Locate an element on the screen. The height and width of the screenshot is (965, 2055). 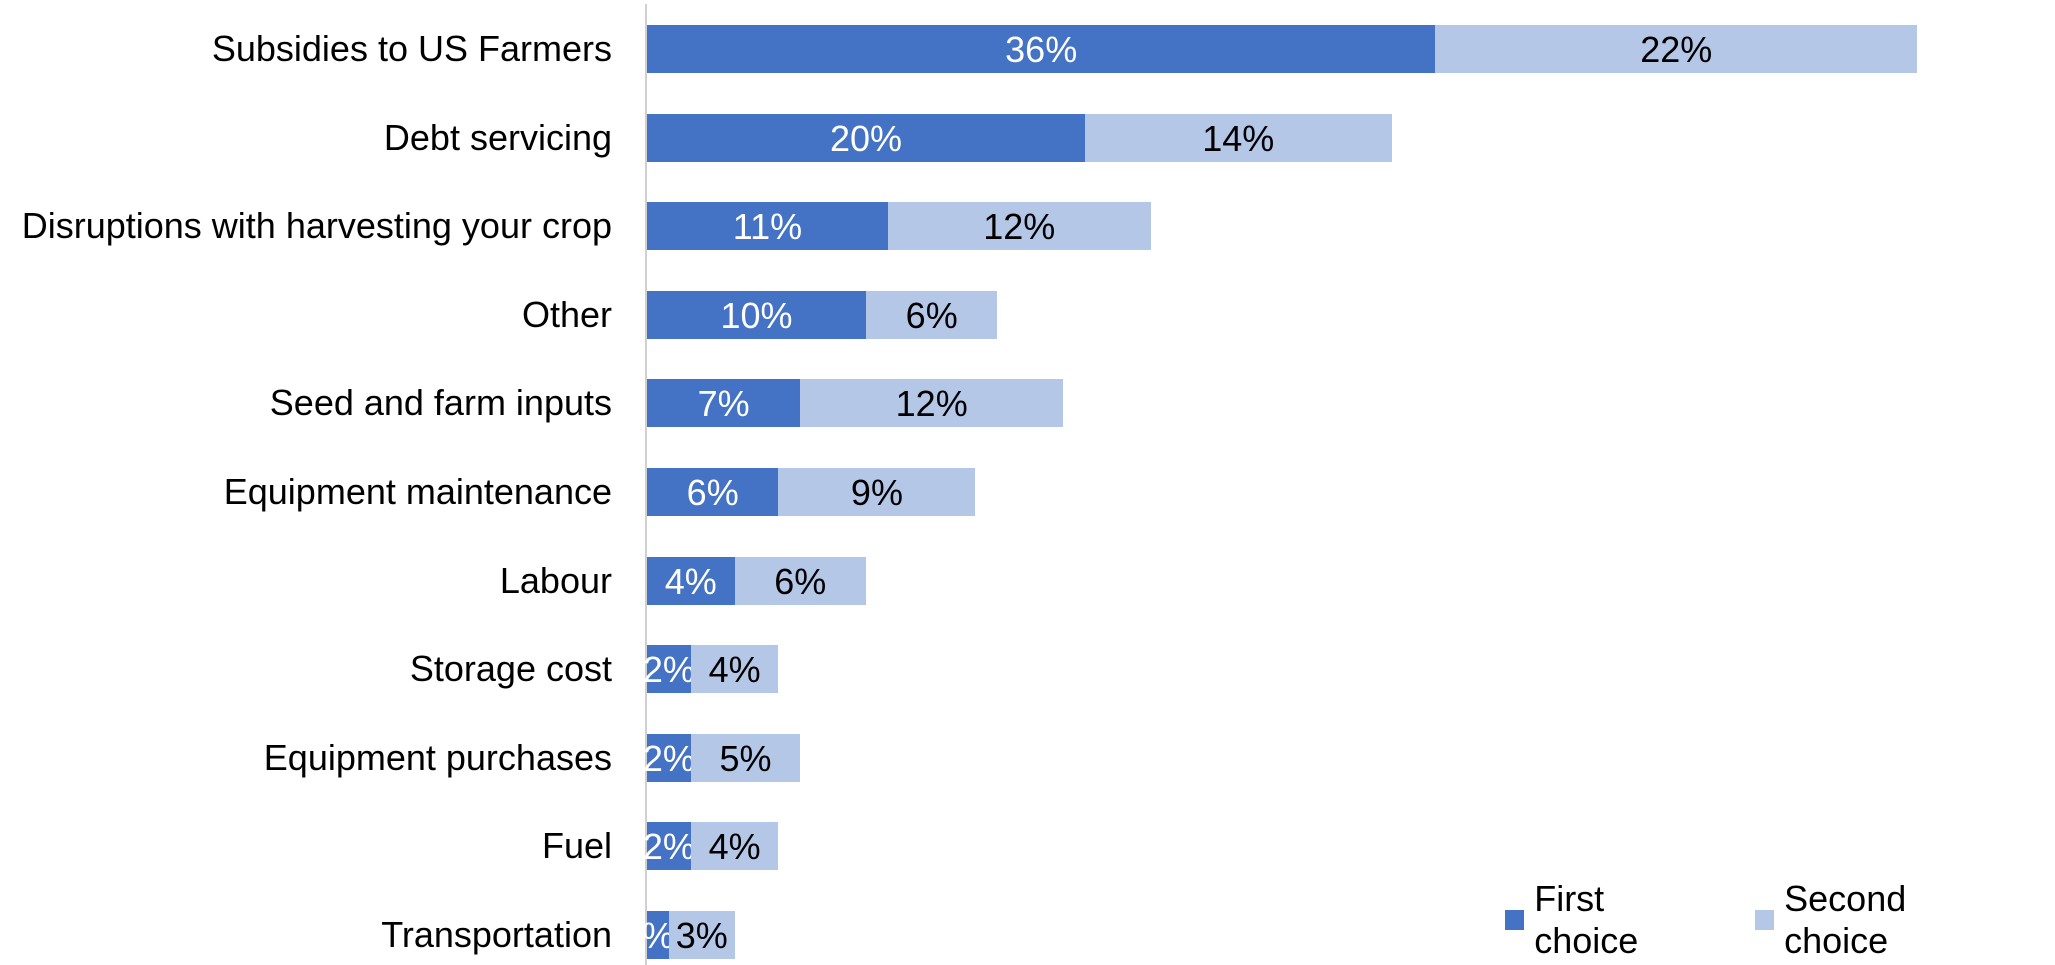
bar-first-choice-subsidies-to-us-farmers is located at coordinates (1041, 49).